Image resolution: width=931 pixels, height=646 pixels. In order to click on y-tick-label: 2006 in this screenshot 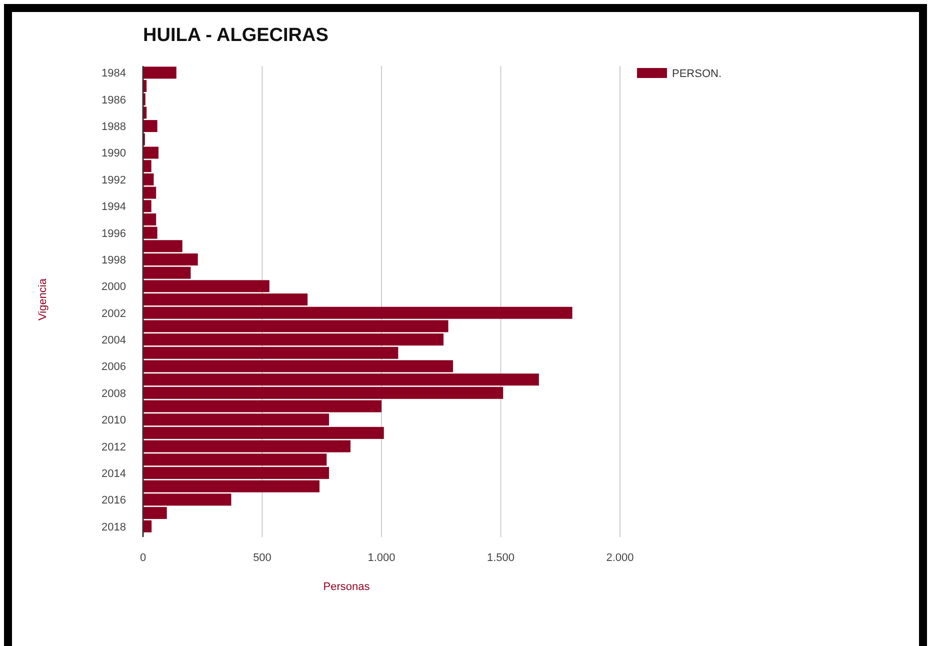, I will do `click(114, 367)`.